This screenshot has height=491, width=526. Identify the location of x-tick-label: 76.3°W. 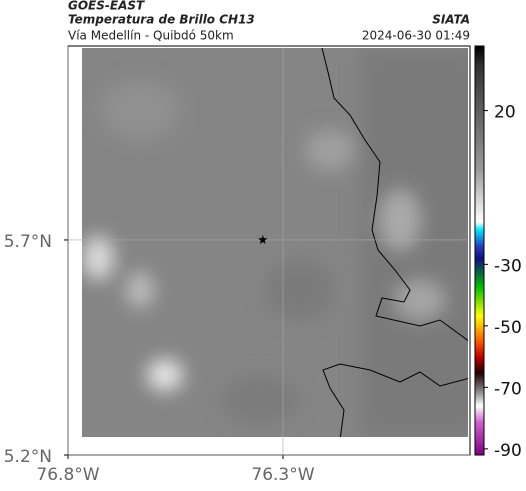
(282, 475).